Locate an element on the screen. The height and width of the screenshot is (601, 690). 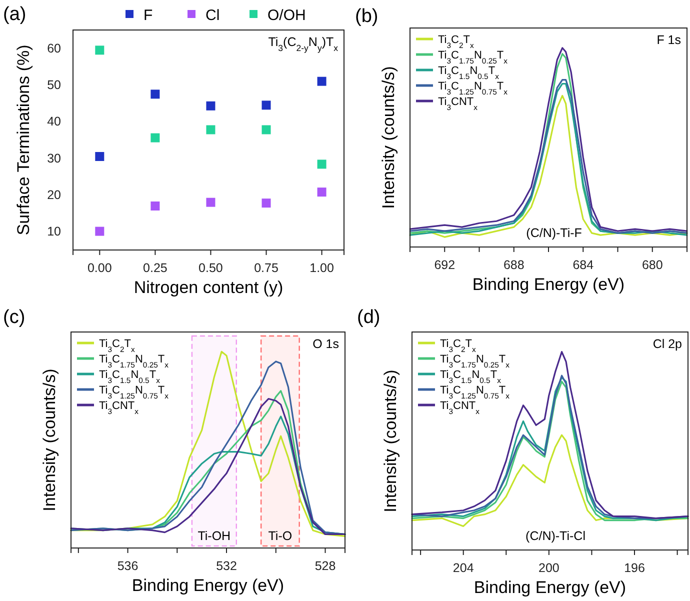
x-tick-label: 532 is located at coordinates (226, 565).